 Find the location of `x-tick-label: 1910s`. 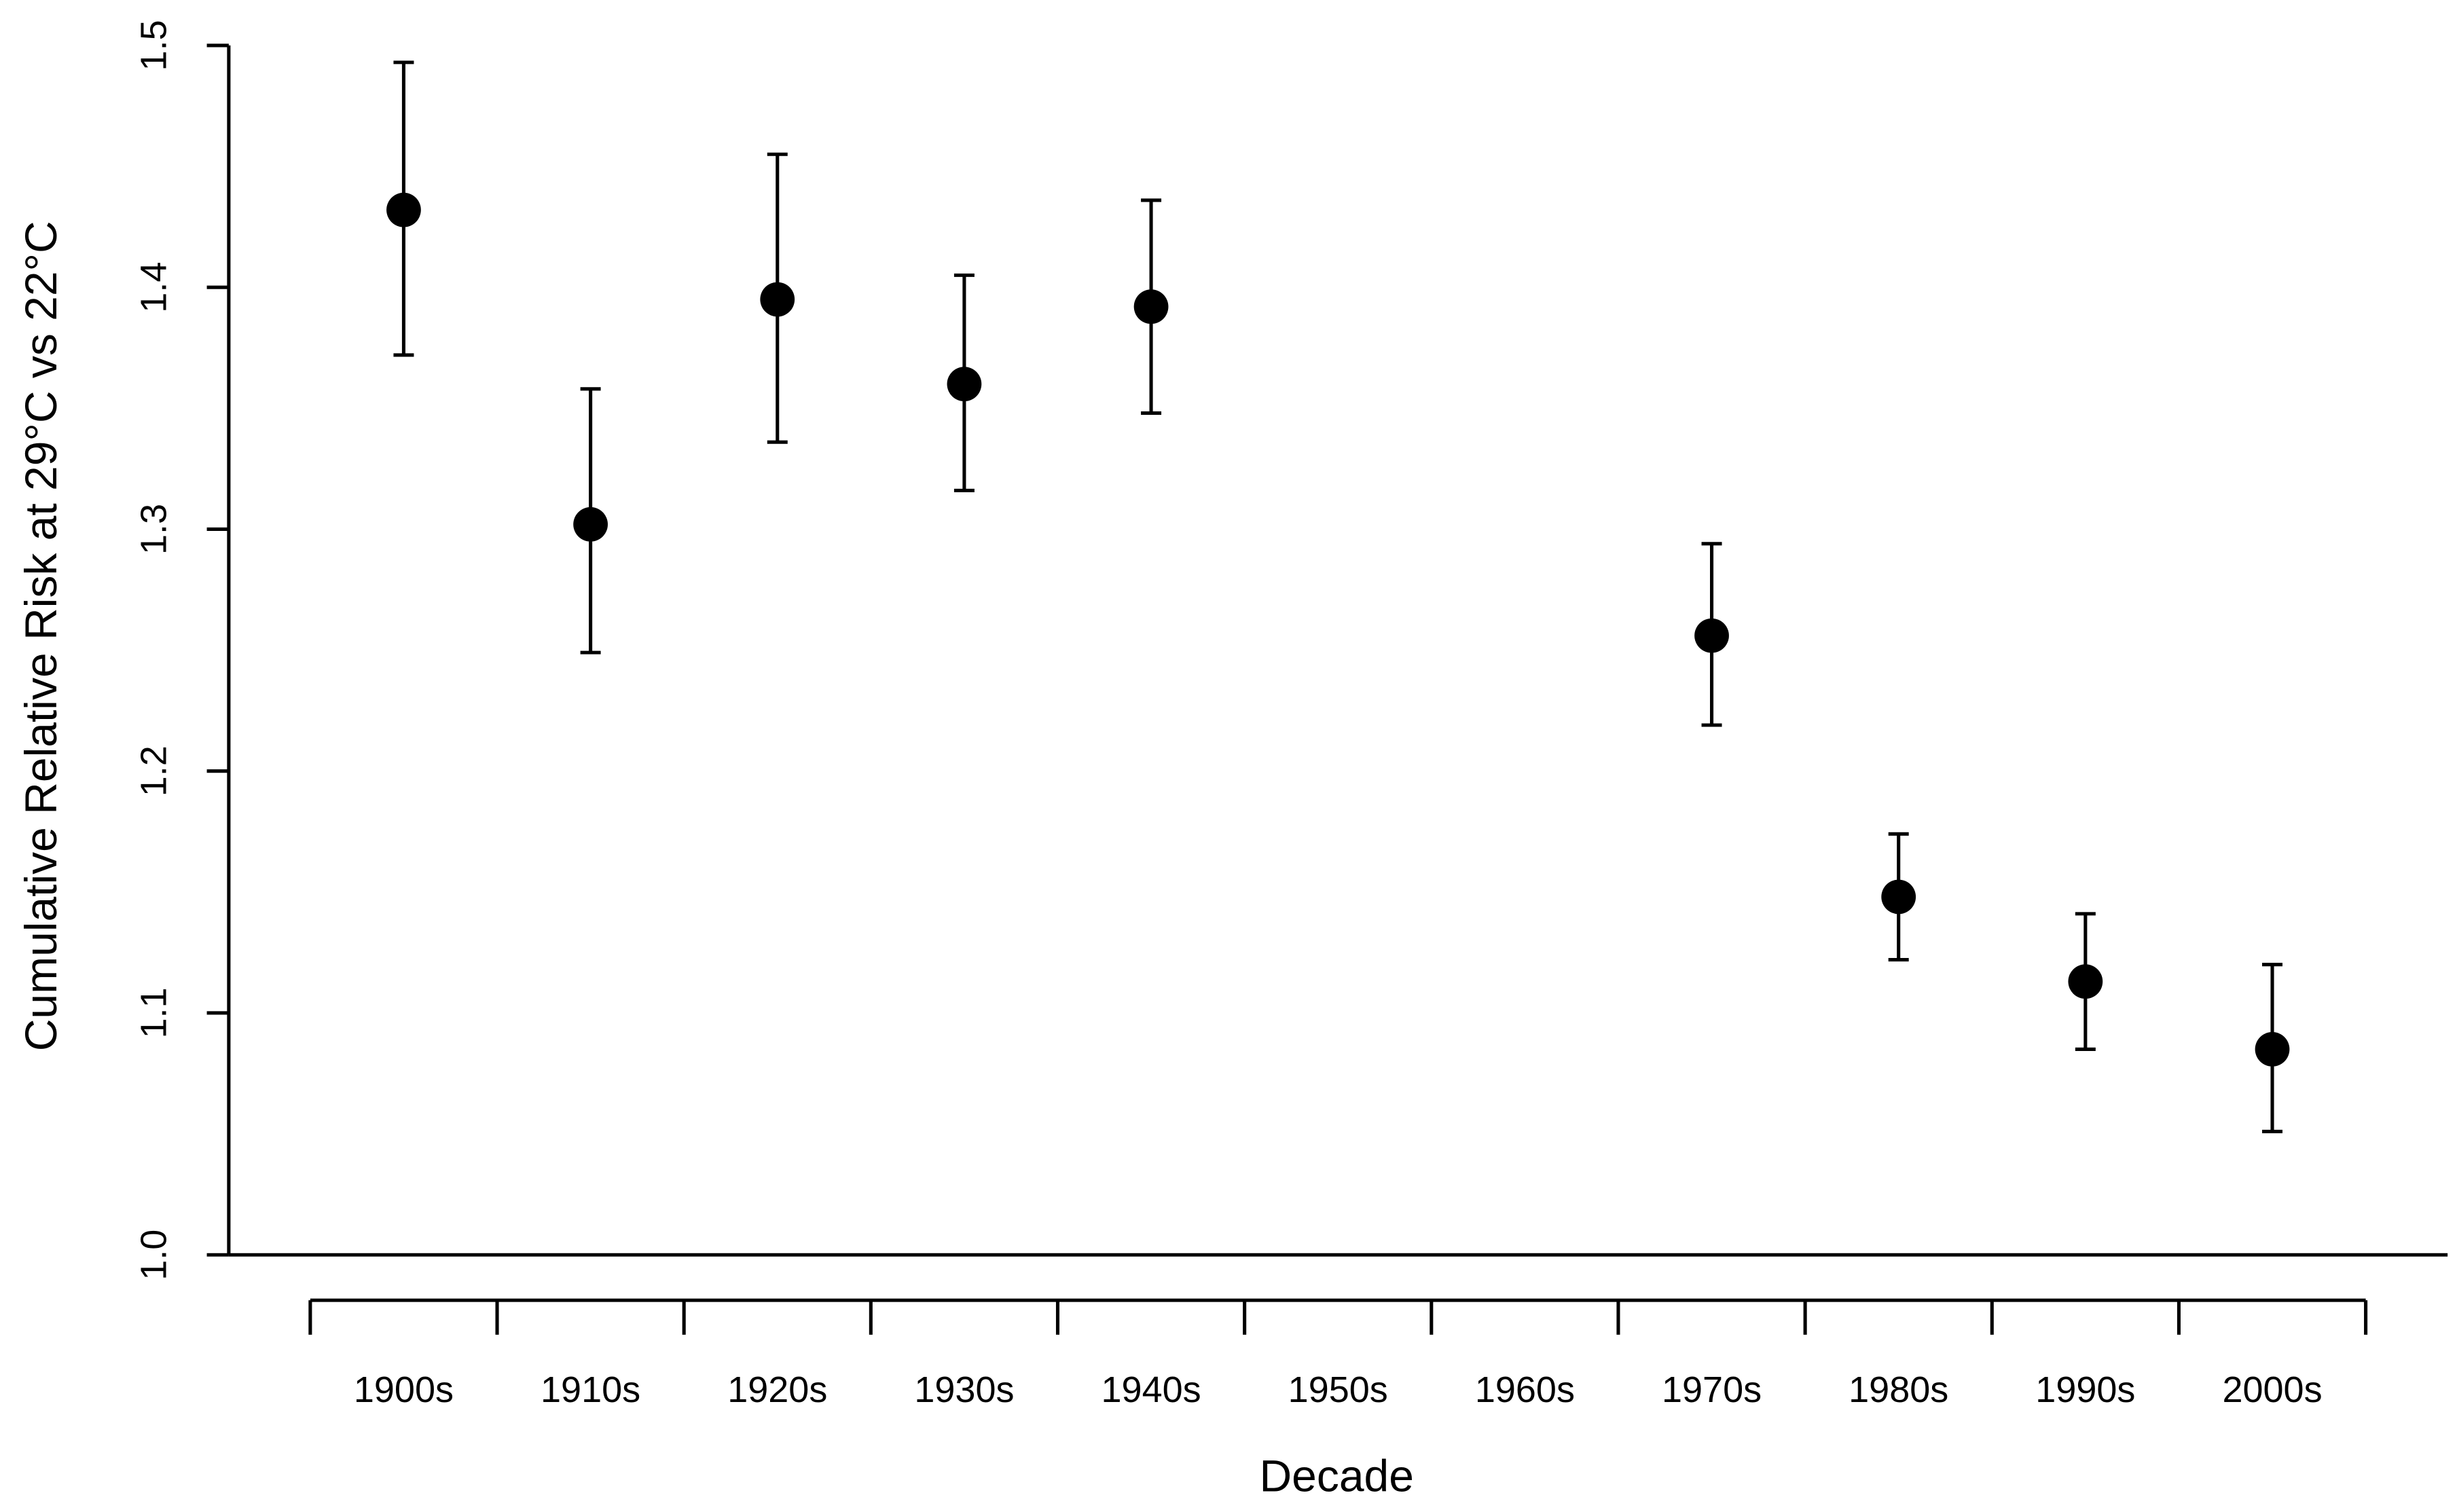

x-tick-label: 1910s is located at coordinates (590, 1389).